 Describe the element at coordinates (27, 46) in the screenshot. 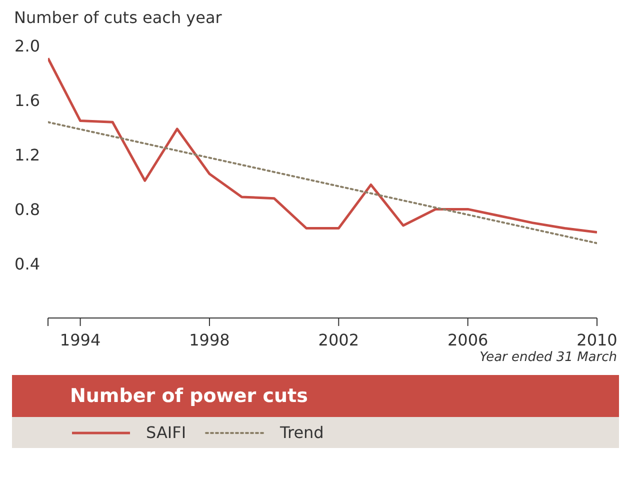

I see `y-tick-label: 2.0` at that location.